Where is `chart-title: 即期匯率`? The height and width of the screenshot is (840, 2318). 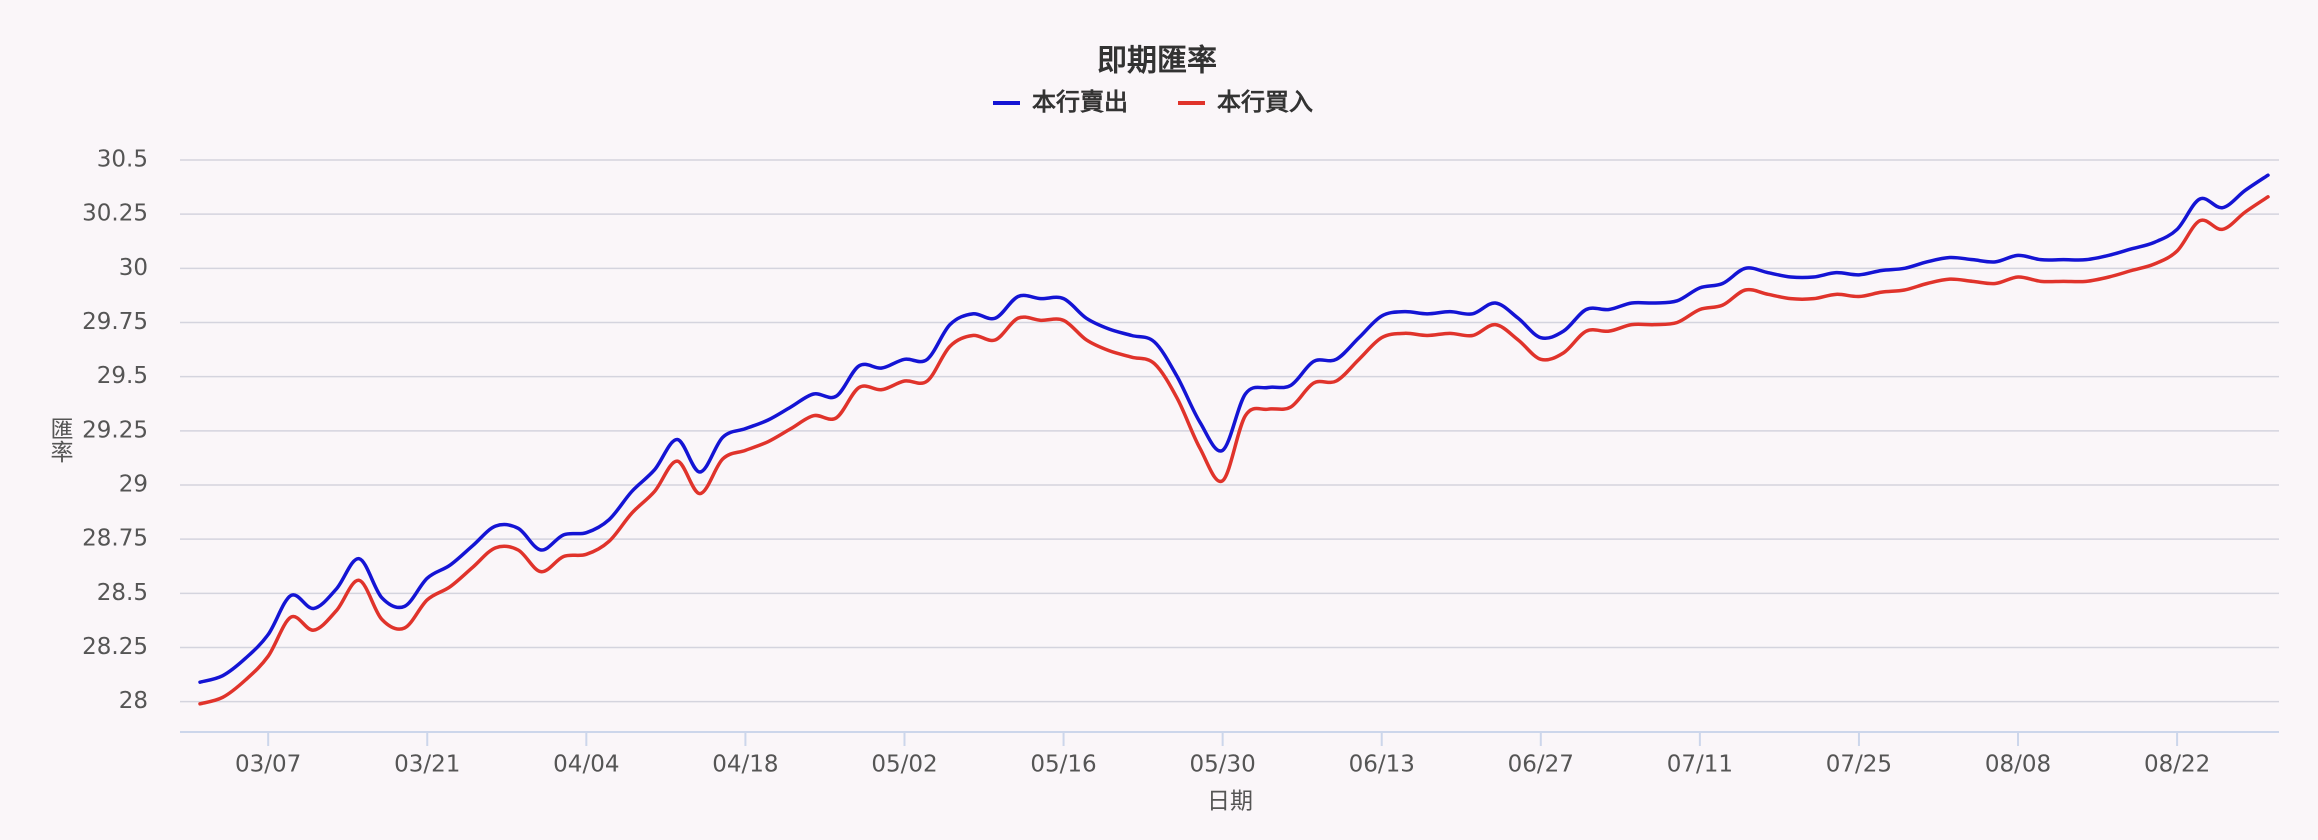
chart-title: 即期匯率 is located at coordinates (1157, 61).